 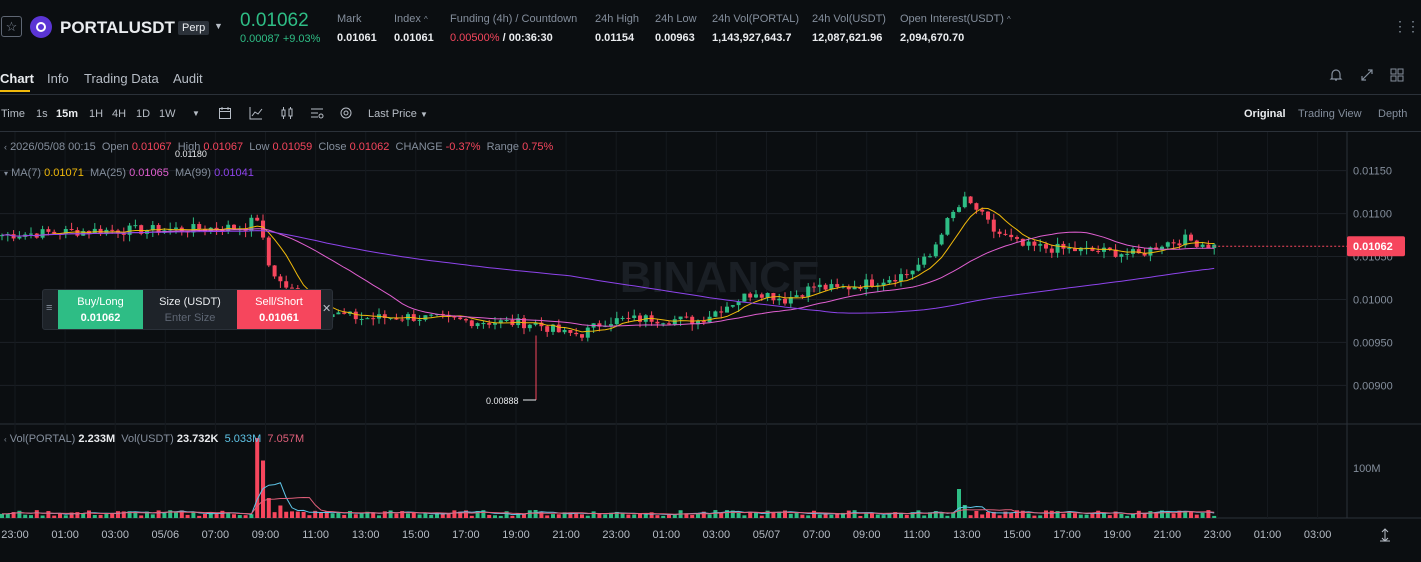 What do you see at coordinates (143, 114) in the screenshot?
I see `interval-1d: 1D` at bounding box center [143, 114].